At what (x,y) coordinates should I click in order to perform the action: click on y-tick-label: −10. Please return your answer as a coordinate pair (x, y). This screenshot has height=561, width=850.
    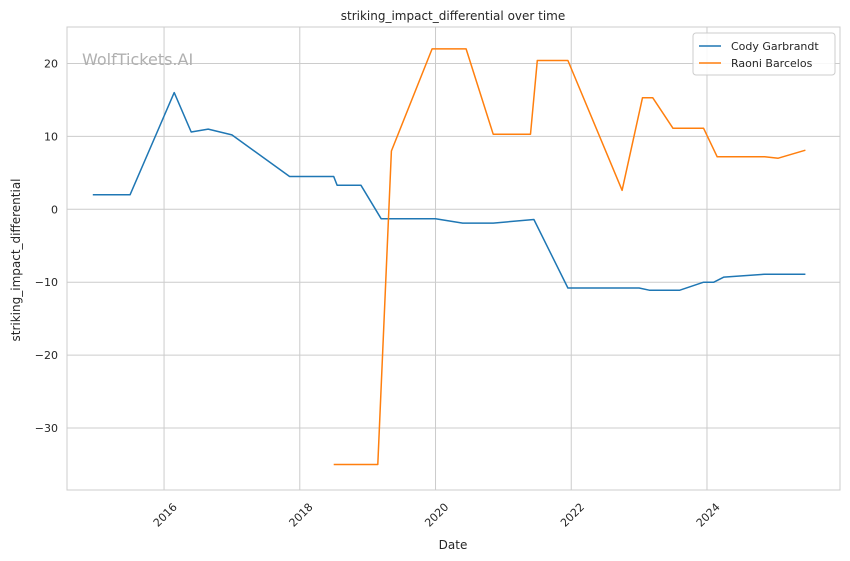
    Looking at the image, I should click on (46, 282).